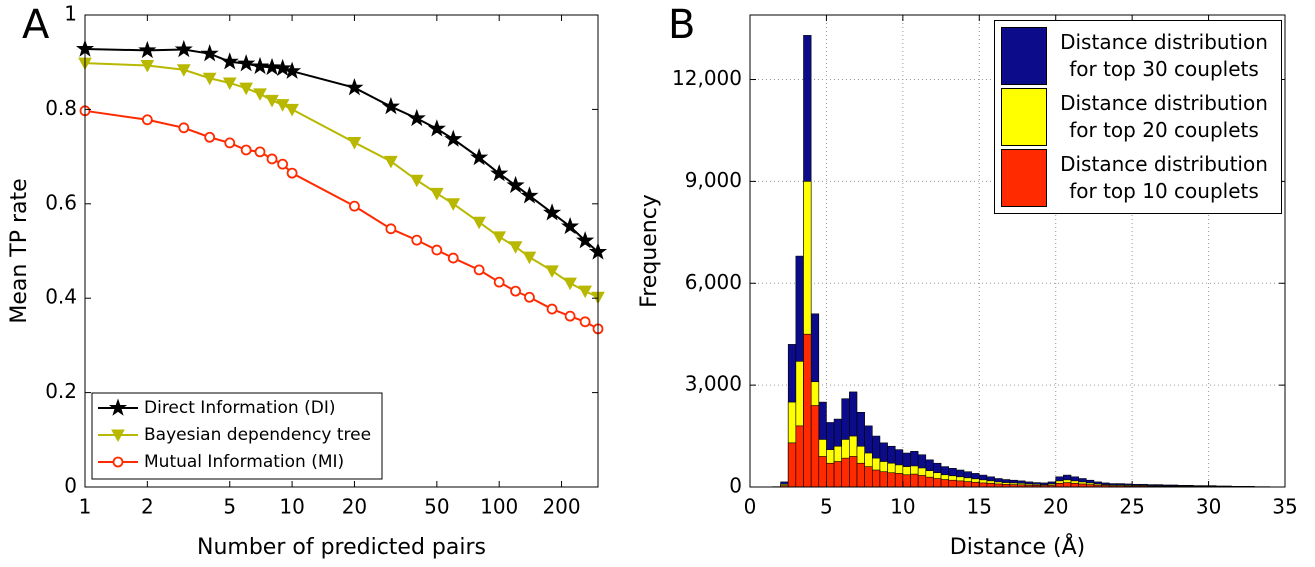 The image size is (1315, 567). Describe the element at coordinates (85, 507) in the screenshot. I see `x-tick-label: 1` at that location.